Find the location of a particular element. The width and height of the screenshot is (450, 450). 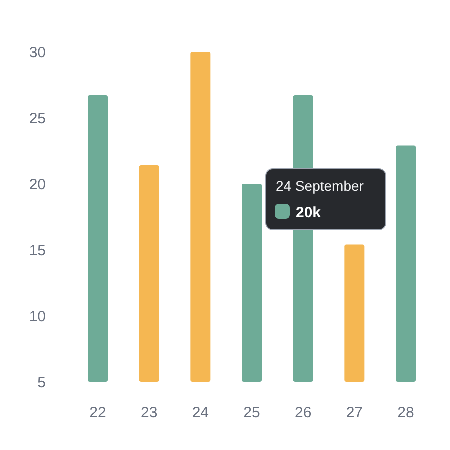

annotation: 20k is located at coordinates (309, 213).